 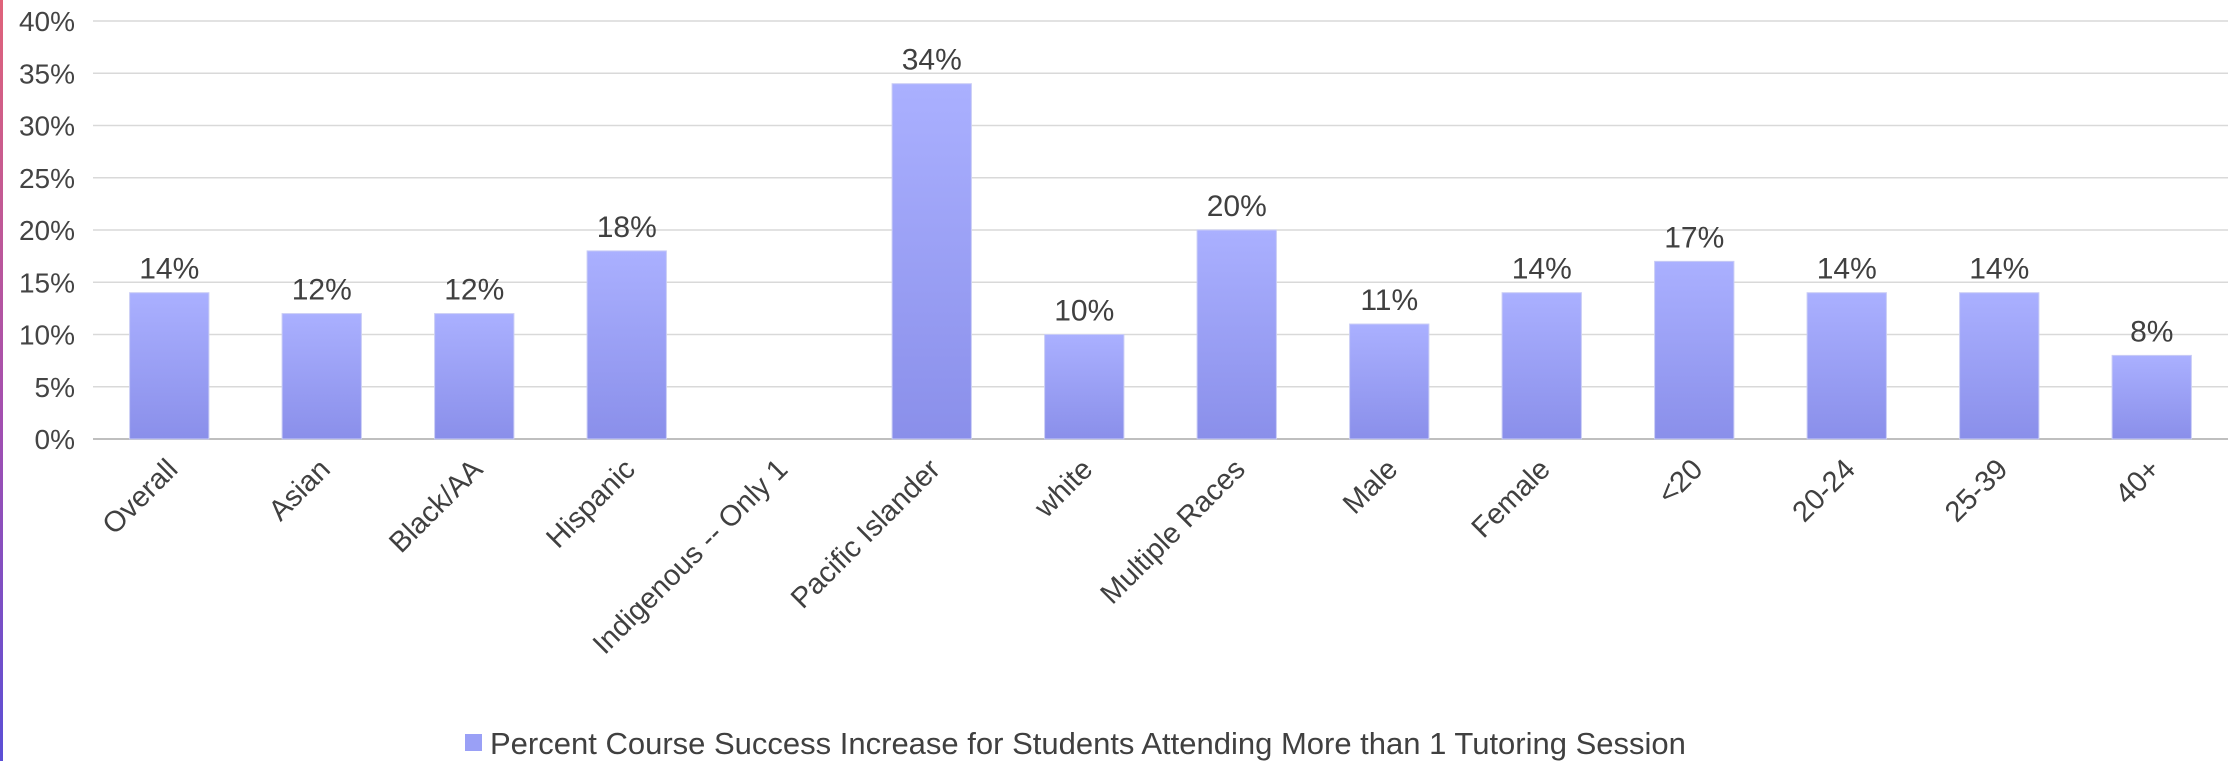 What do you see at coordinates (1084, 311) in the screenshot?
I see `data-label: 10%` at bounding box center [1084, 311].